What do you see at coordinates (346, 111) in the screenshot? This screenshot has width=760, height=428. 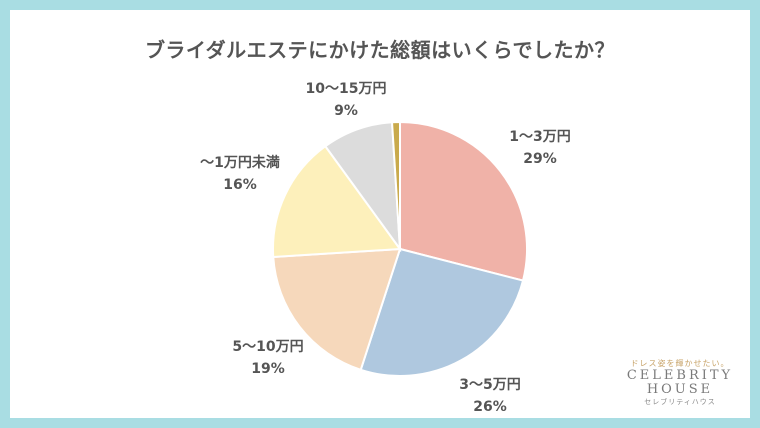 I see `slice-label-4-value: 9%` at bounding box center [346, 111].